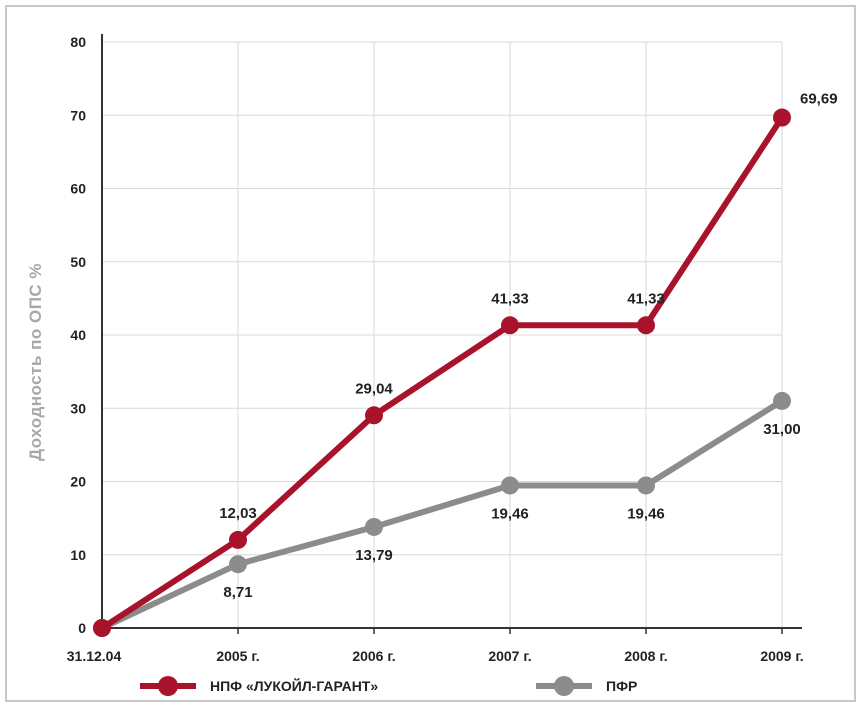  Describe the element at coordinates (645, 656) in the screenshot. I see `x-tick-label: 2008 г.` at that location.